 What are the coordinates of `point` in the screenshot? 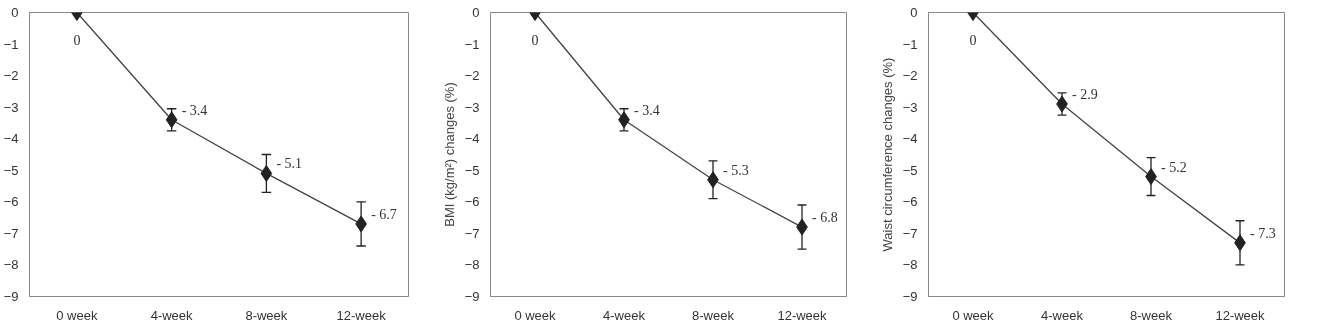 It's located at (266, 173).